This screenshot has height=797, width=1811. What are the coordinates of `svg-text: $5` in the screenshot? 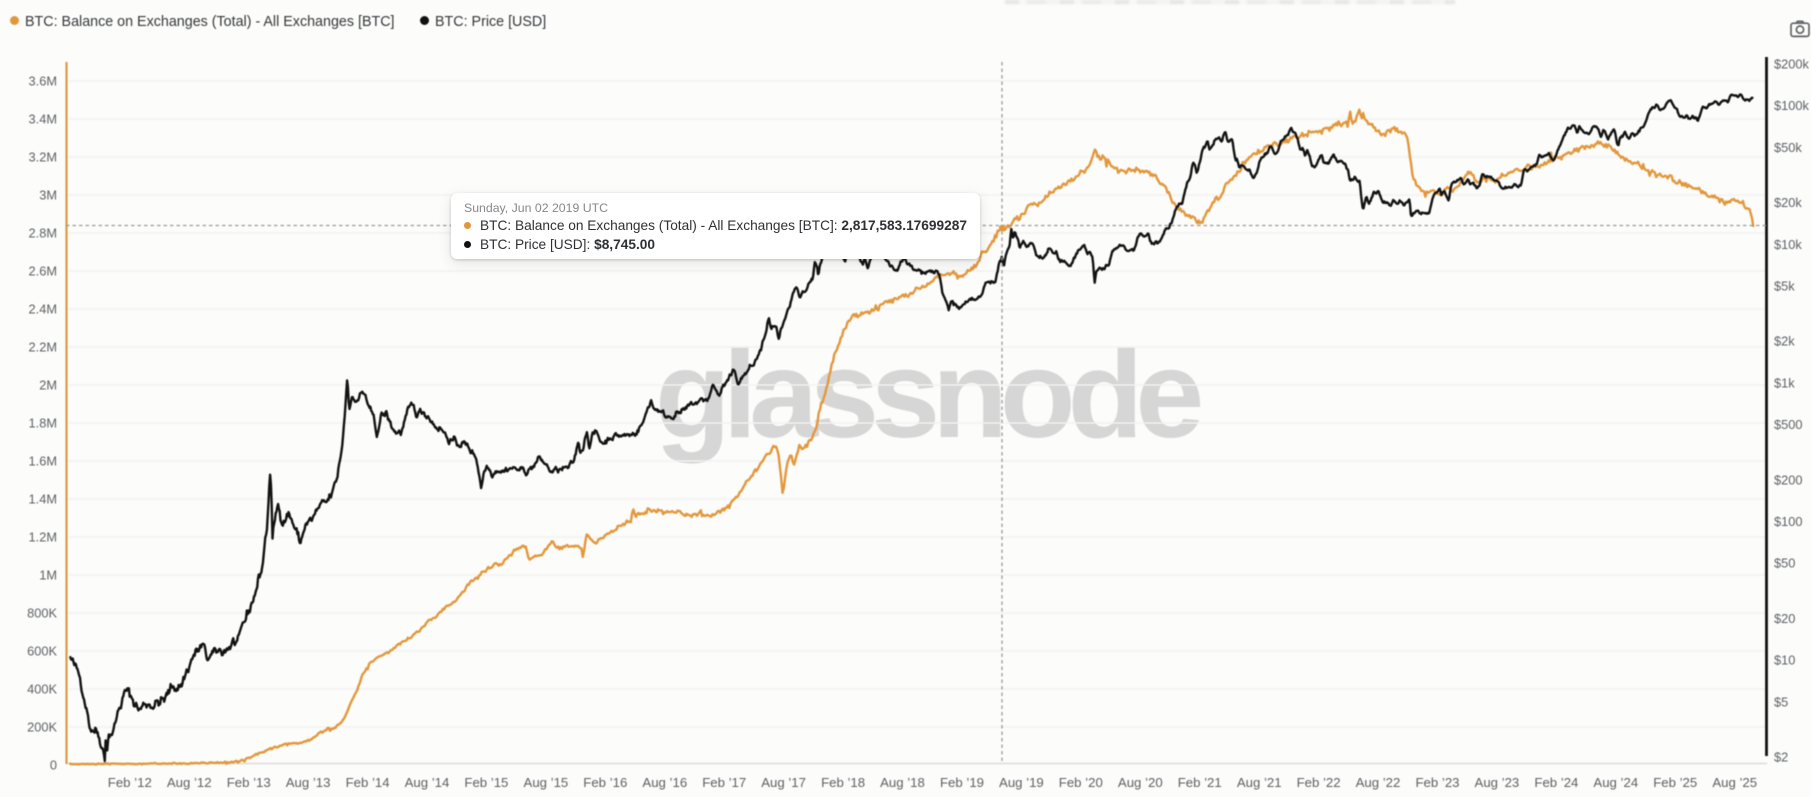 It's located at (1781, 701).